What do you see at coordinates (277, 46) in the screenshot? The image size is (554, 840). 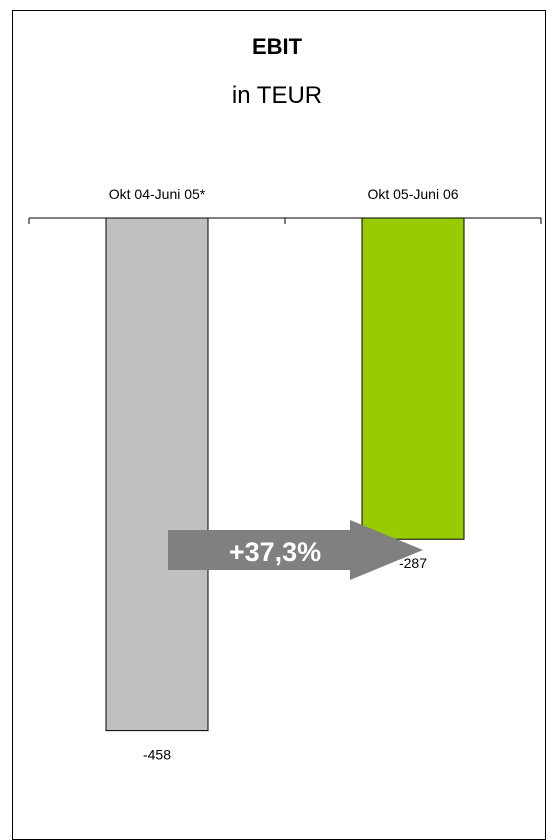 I see `chart-title: EBIT` at bounding box center [277, 46].